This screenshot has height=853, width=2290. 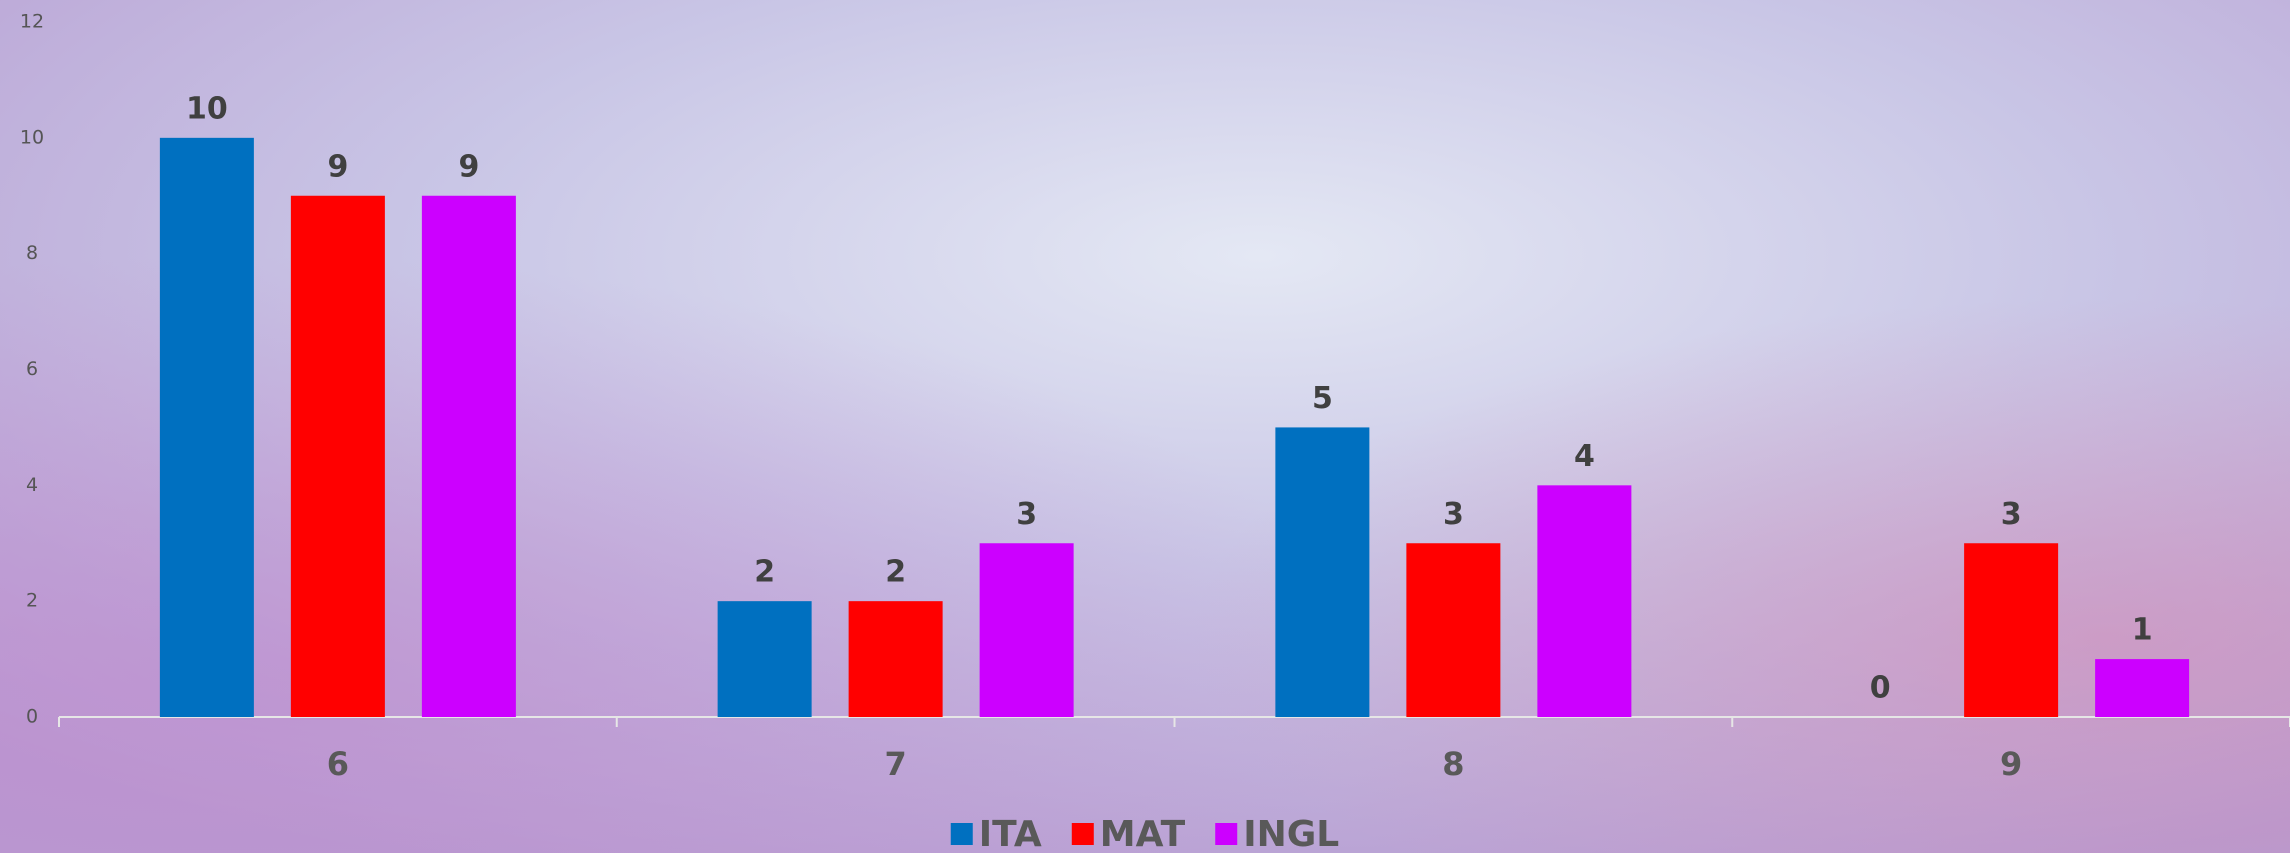 What do you see at coordinates (32, 22) in the screenshot?
I see `y-tick-label: 12` at bounding box center [32, 22].